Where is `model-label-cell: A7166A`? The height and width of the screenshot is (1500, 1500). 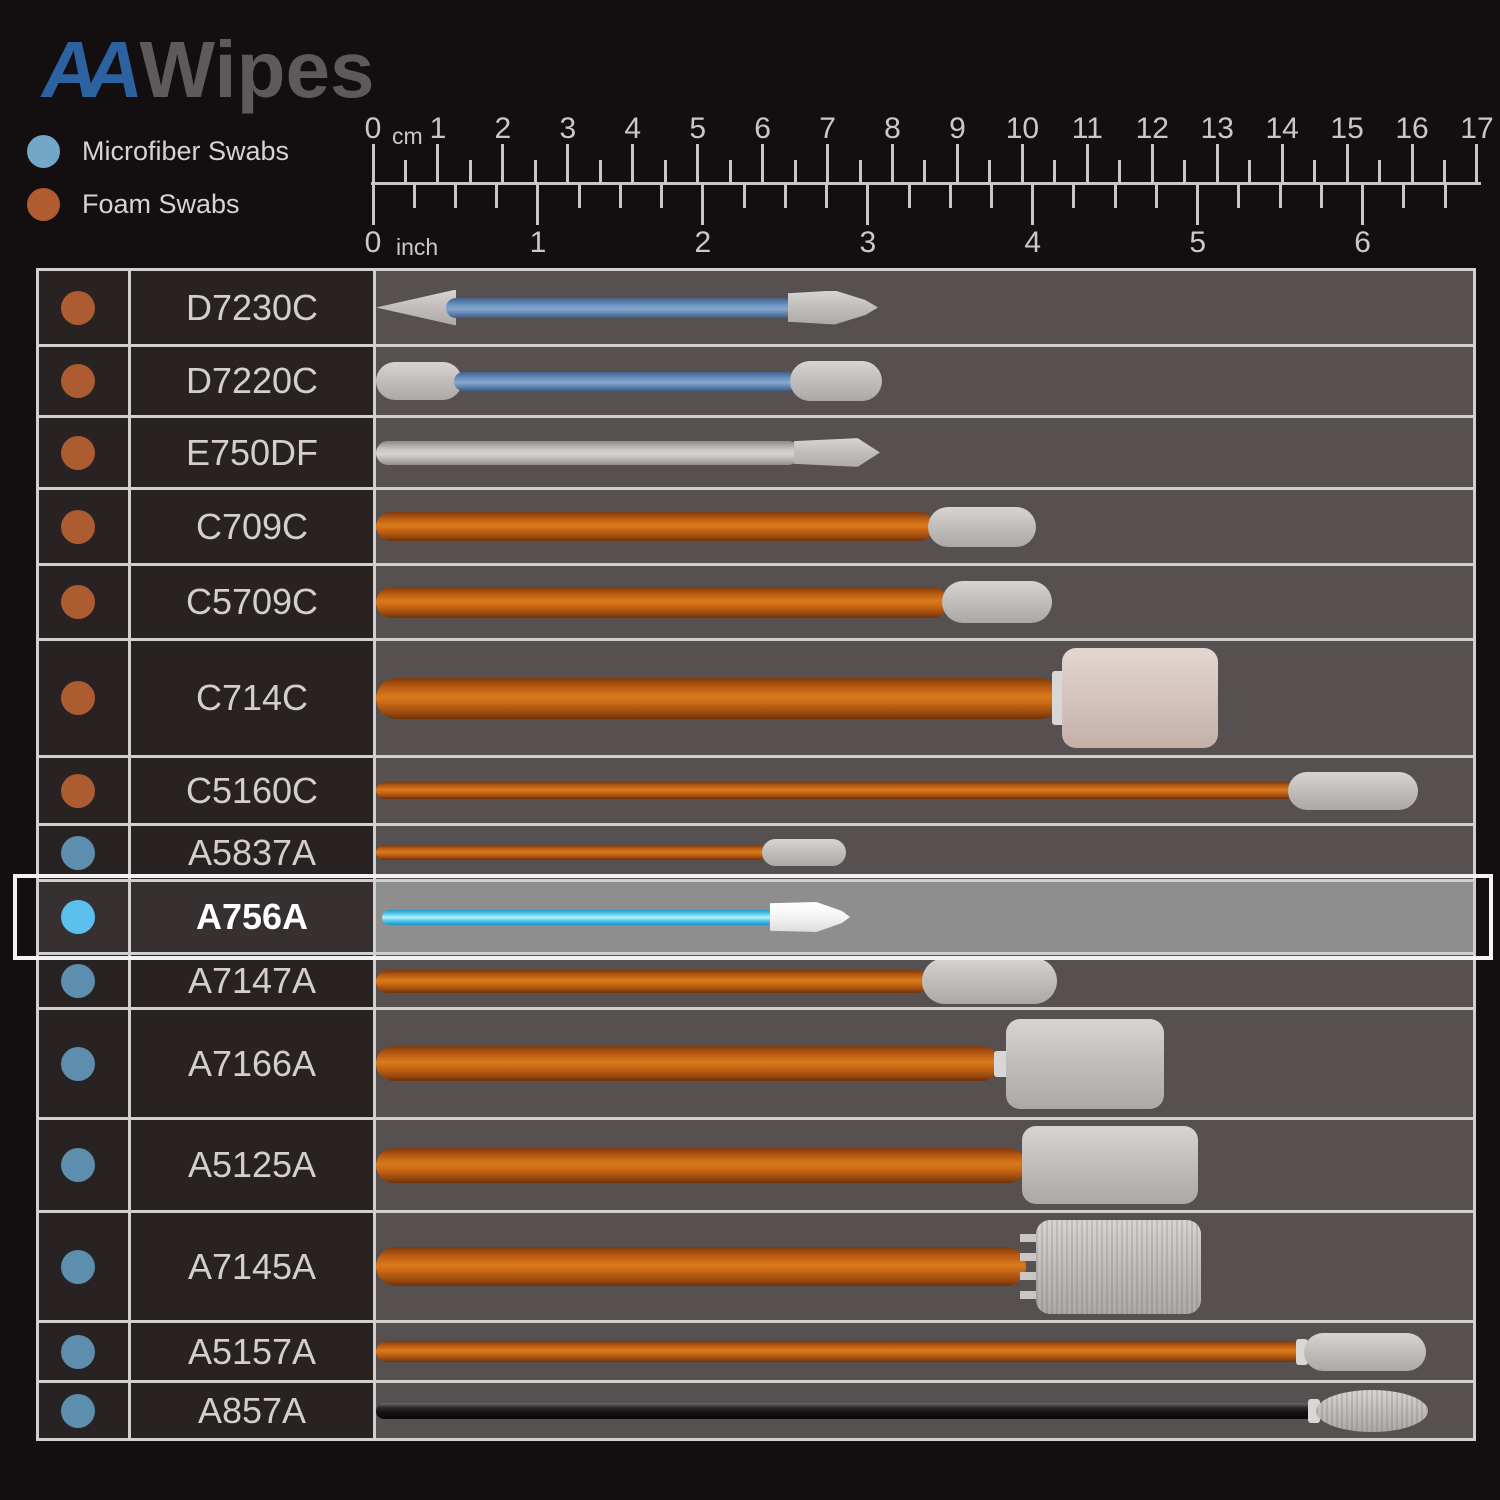 model-label-cell: A7166A is located at coordinates (253, 1063).